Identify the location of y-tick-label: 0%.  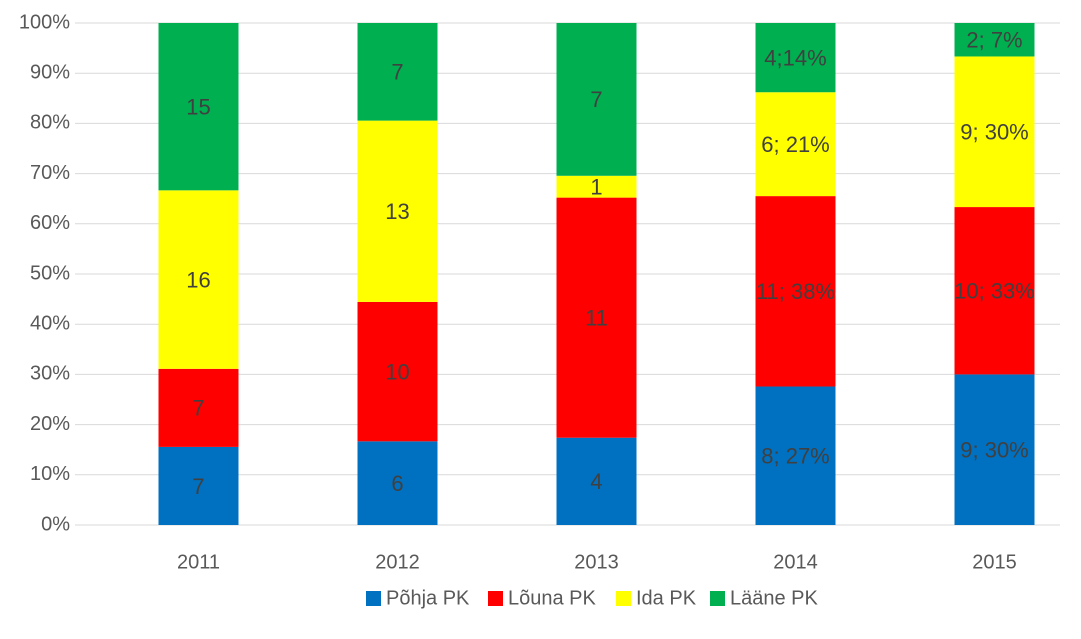
(55, 524).